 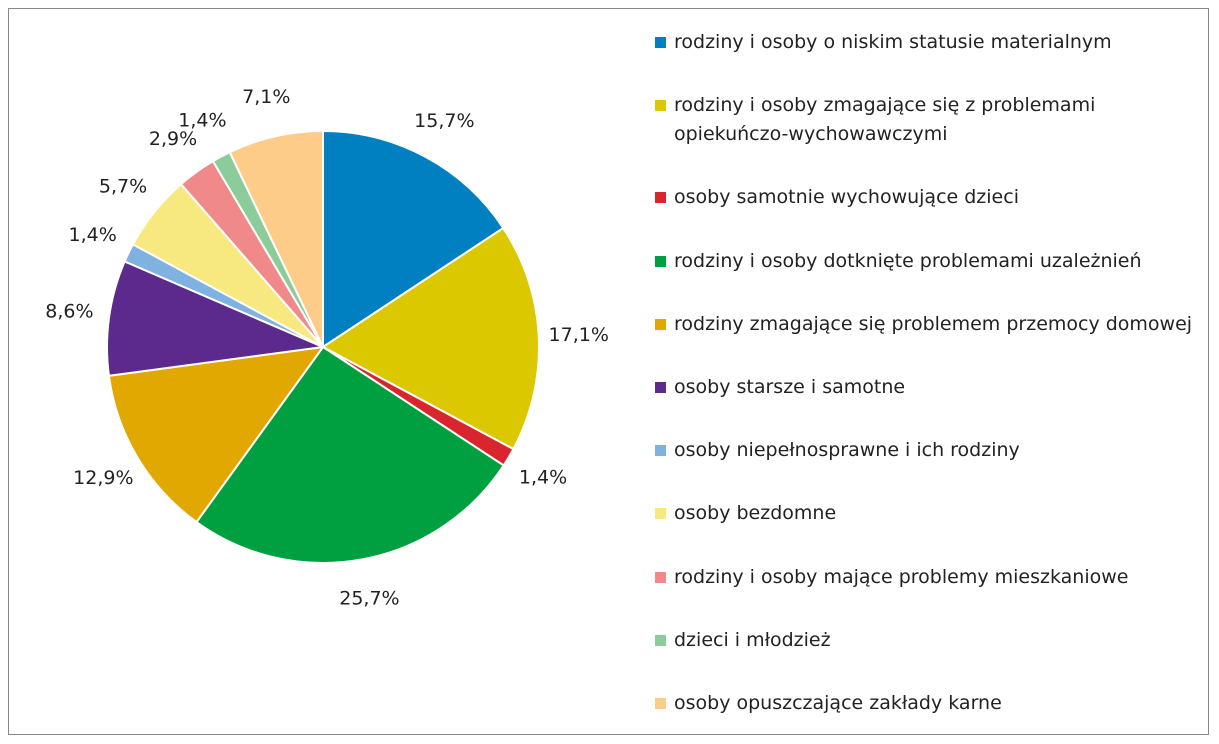 What do you see at coordinates (173, 139) in the screenshot?
I see `data-label: 2,9%` at bounding box center [173, 139].